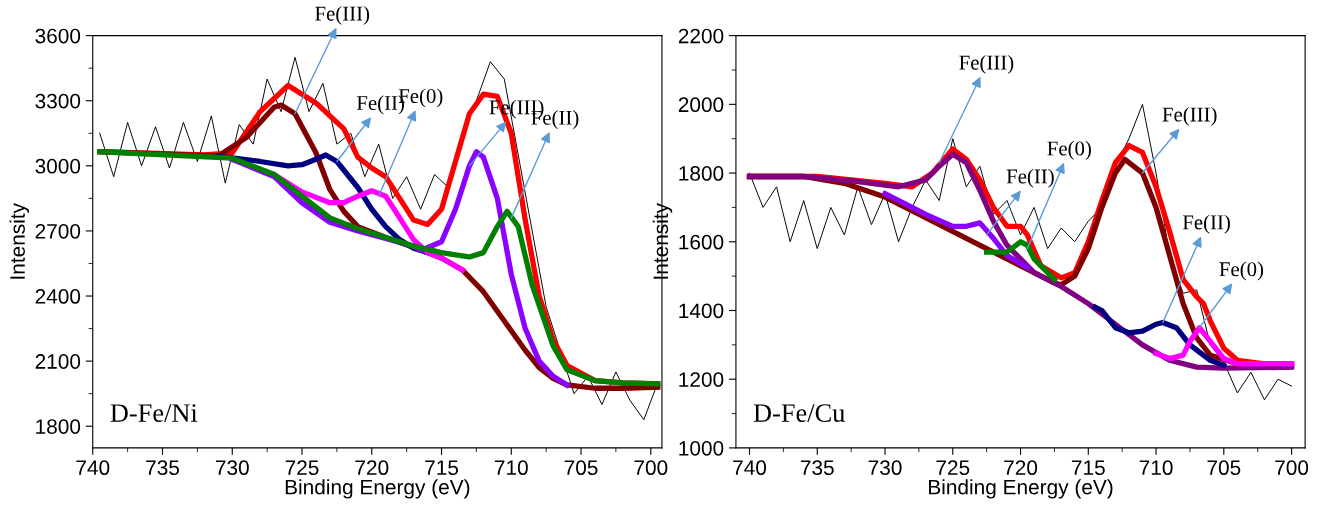 The height and width of the screenshot is (509, 1325). Describe the element at coordinates (58, 361) in the screenshot. I see `y-tick-label: 2100` at that location.